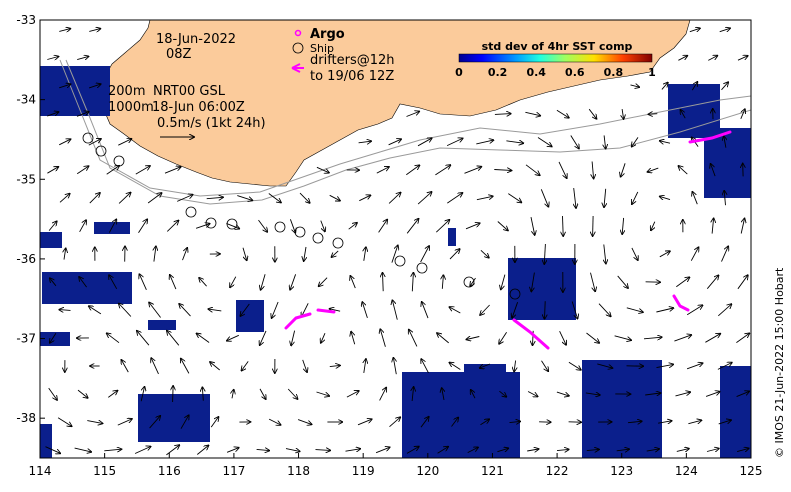 The image size is (791, 492). What do you see at coordinates (751, 471) in the screenshot?
I see `x-tick-label: 125` at bounding box center [751, 471].